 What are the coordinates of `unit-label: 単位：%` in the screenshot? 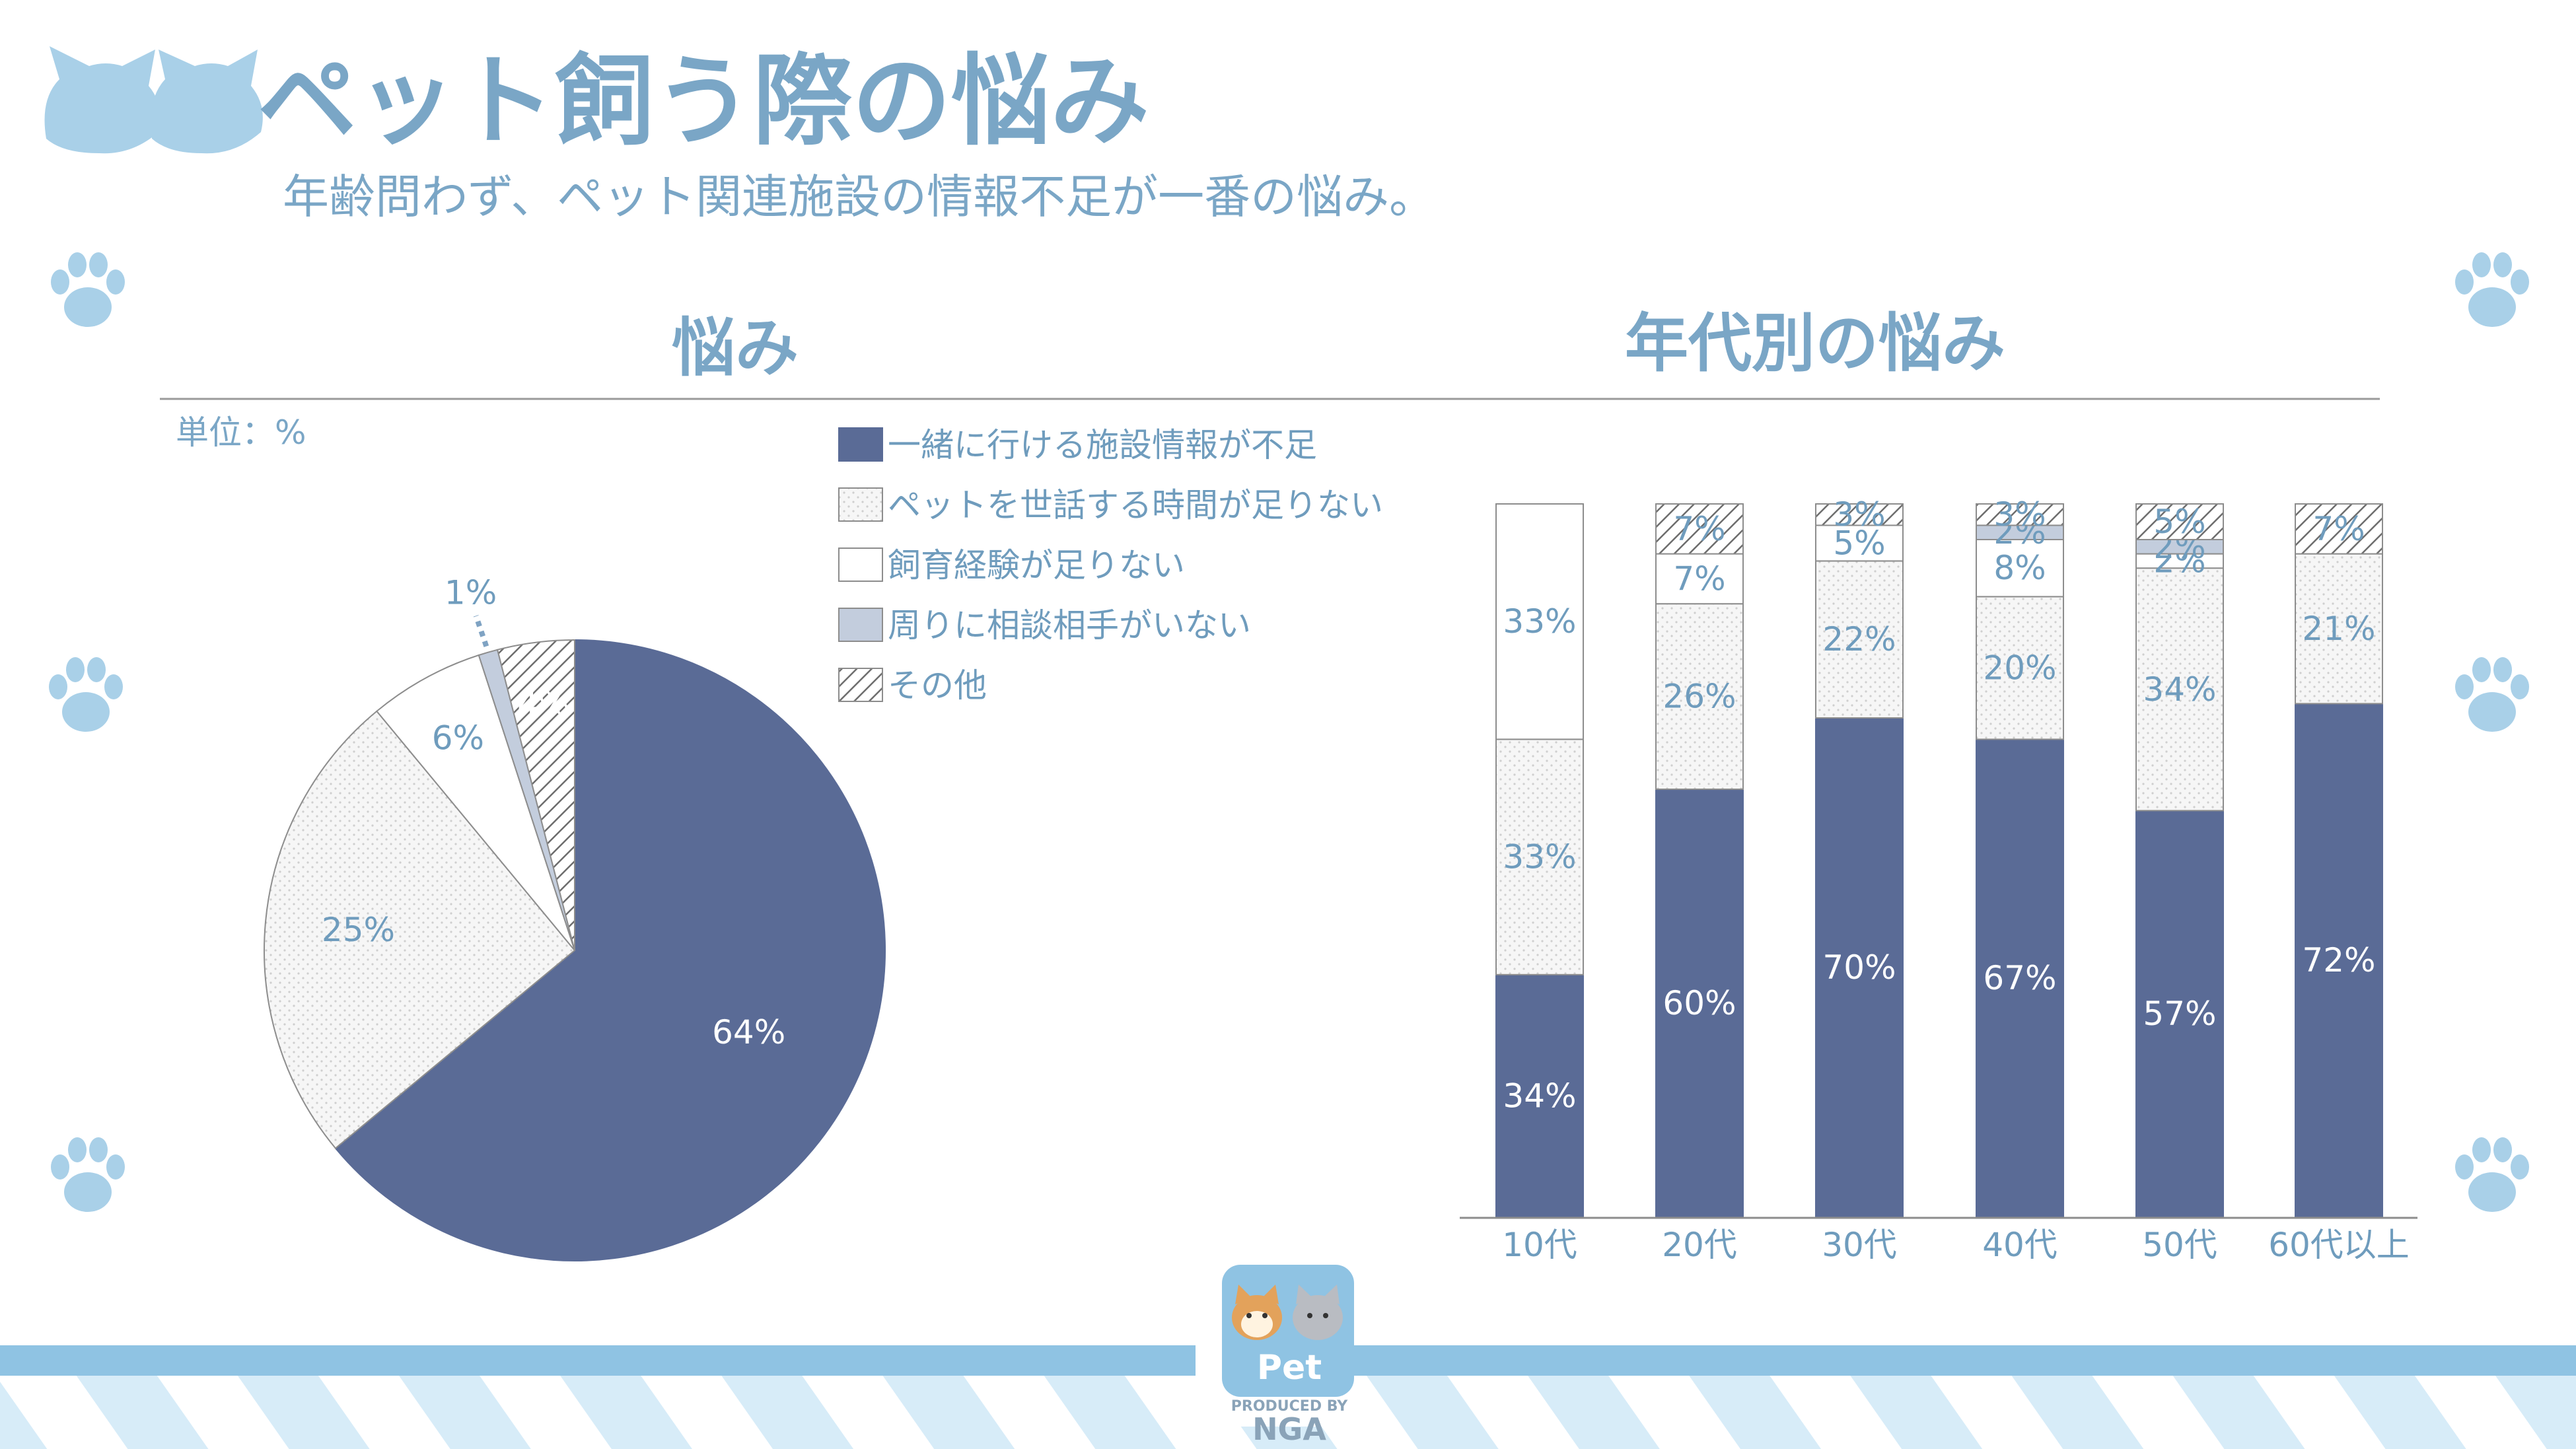 It's located at (241, 433).